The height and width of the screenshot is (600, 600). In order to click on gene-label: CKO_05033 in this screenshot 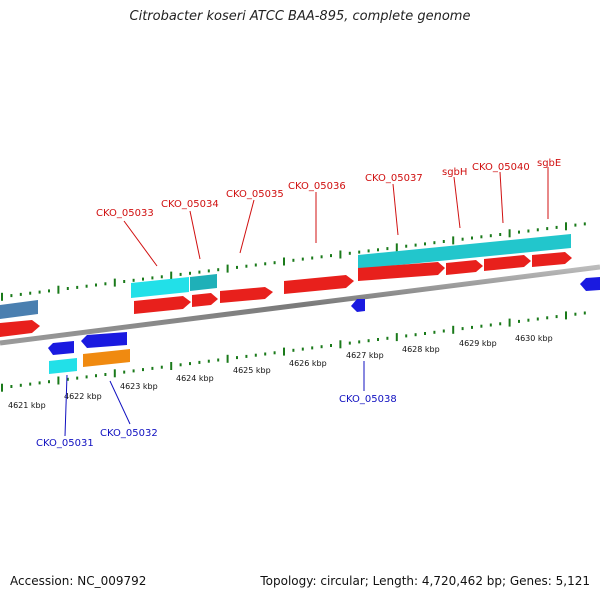, I will do `click(125, 213)`.